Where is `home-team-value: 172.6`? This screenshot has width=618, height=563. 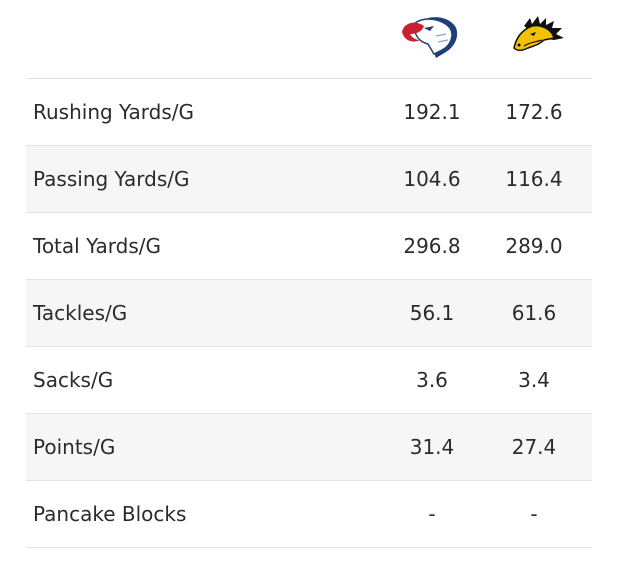
home-team-value: 172.6 is located at coordinates (534, 112).